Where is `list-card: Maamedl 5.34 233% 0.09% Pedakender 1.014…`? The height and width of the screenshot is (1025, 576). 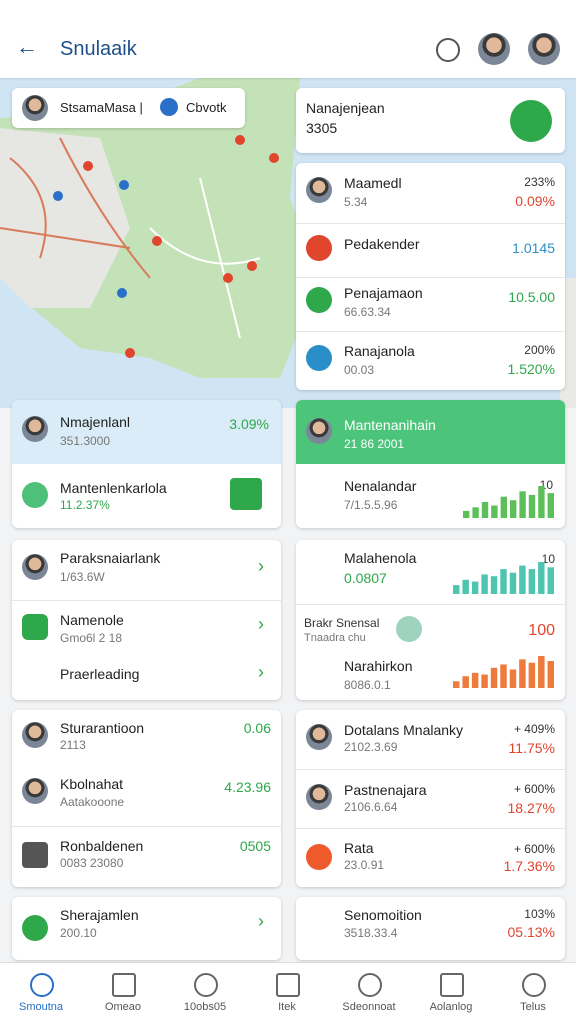 list-card: Maamedl 5.34 233% 0.09% Pedakender 1.014… is located at coordinates (430, 276).